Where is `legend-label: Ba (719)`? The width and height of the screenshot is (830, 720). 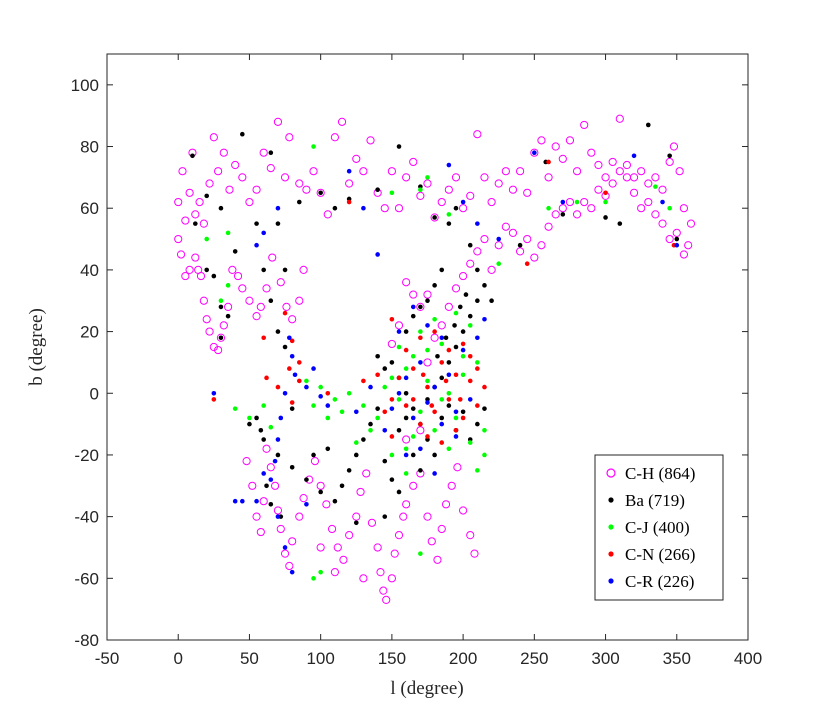 legend-label: Ba (719) is located at coordinates (655, 500).